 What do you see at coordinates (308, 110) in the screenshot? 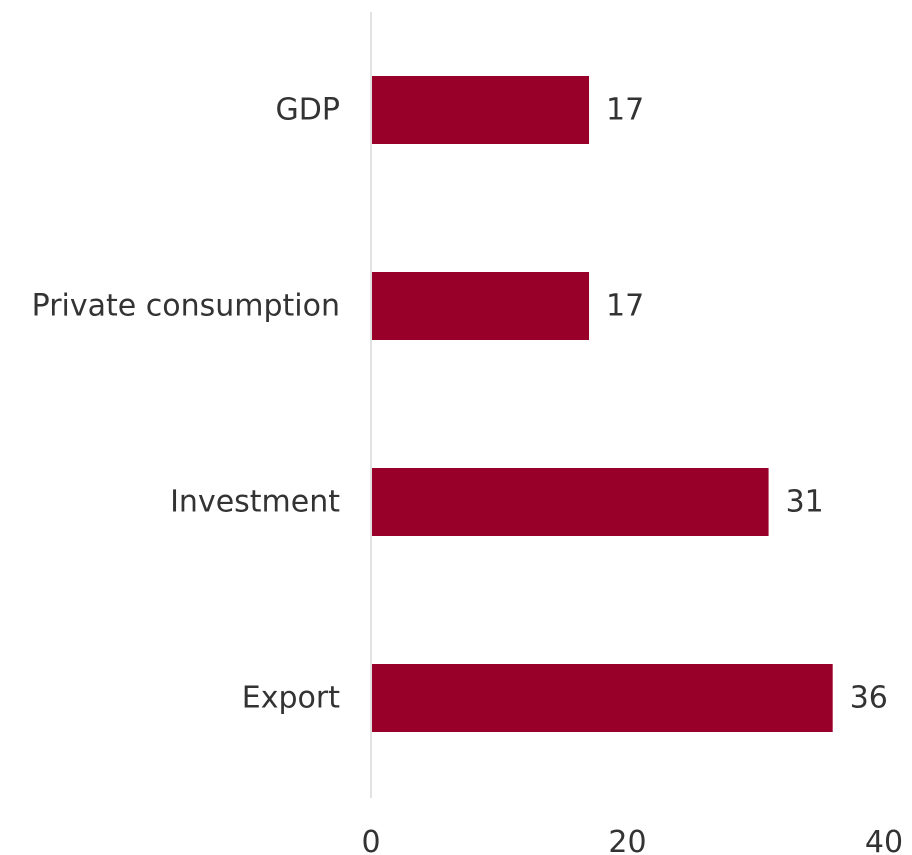
I see `category-label: GDP` at bounding box center [308, 110].